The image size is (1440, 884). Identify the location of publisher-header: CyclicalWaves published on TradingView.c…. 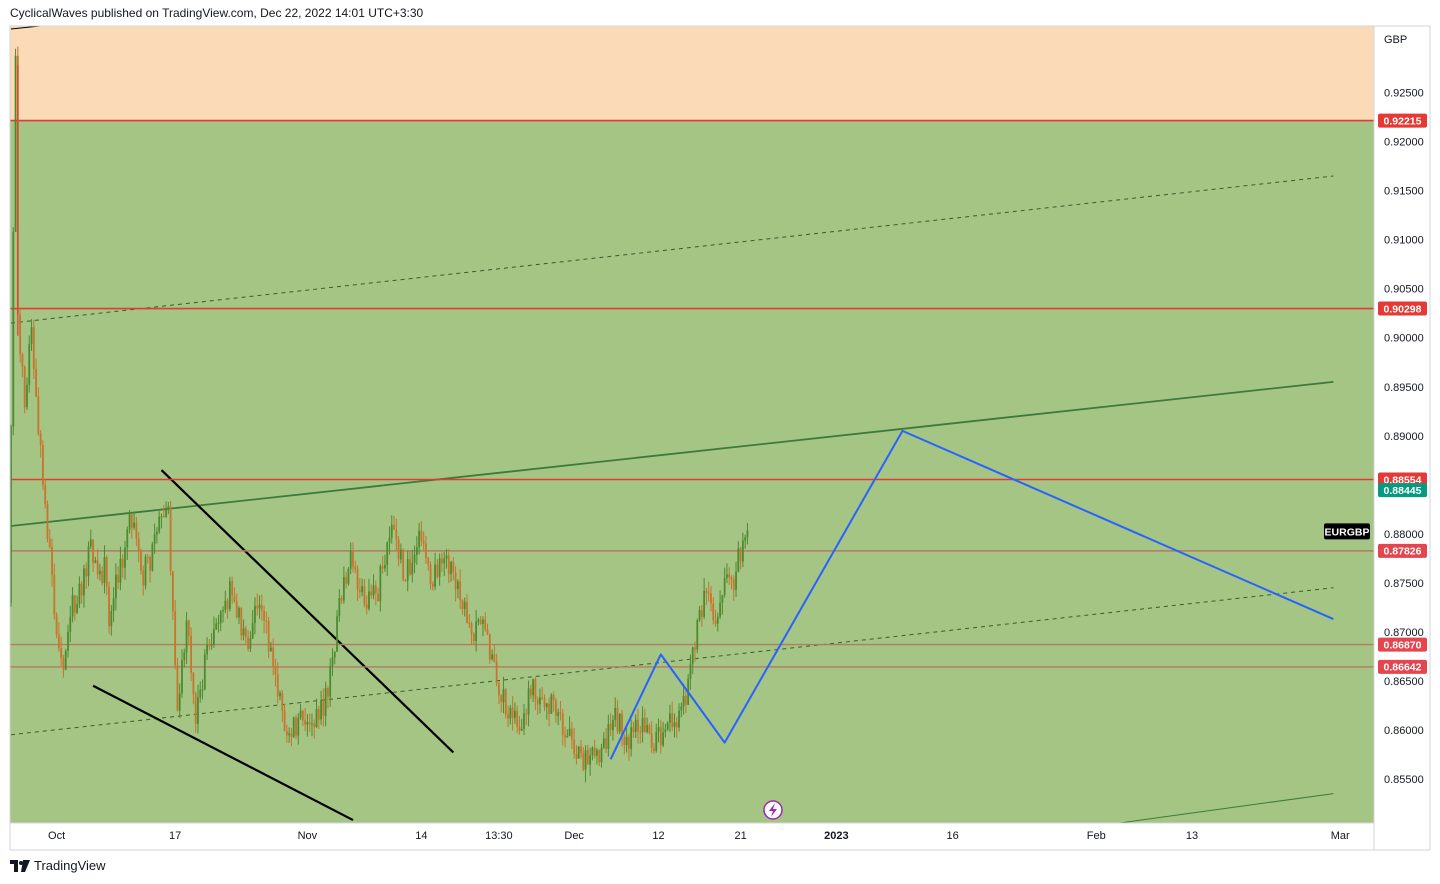
(216, 13).